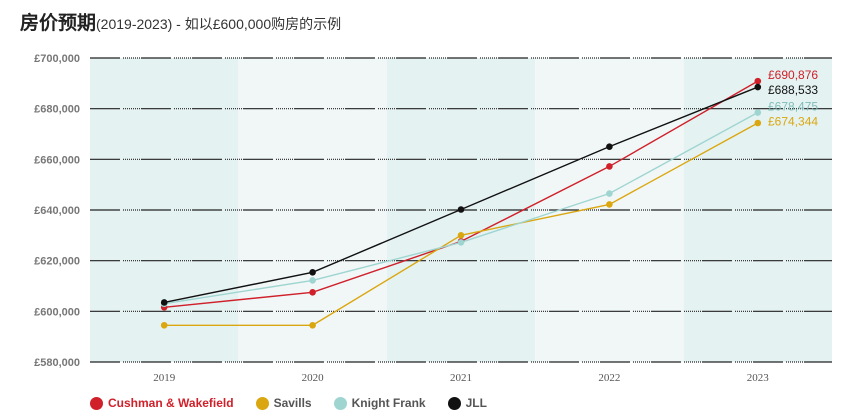 The width and height of the screenshot is (865, 417). Describe the element at coordinates (57, 211) in the screenshot. I see `y-tick-label: £640,000` at that location.